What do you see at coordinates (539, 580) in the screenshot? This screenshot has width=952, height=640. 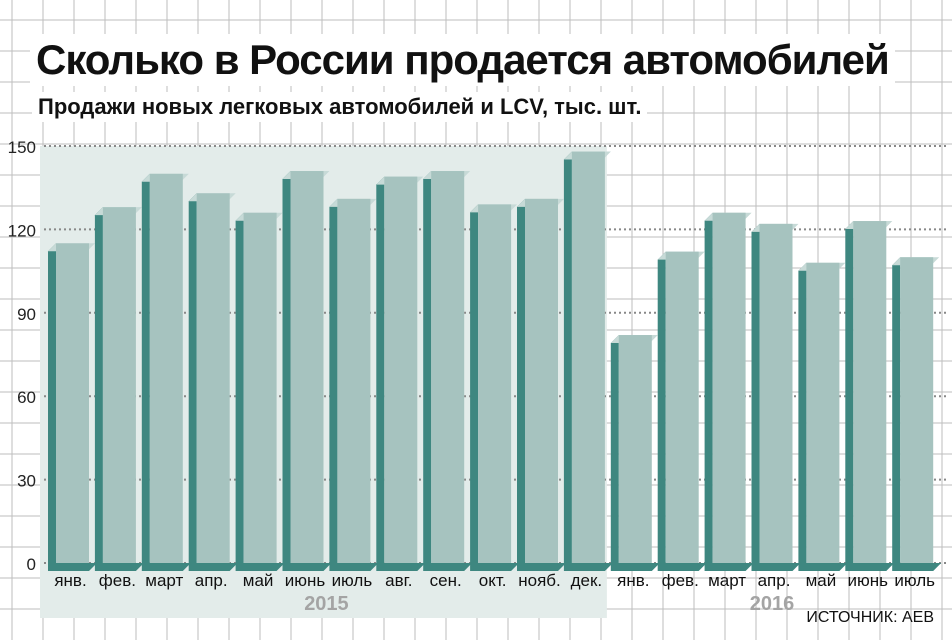 I see `x-tick-label: нояб.` at bounding box center [539, 580].